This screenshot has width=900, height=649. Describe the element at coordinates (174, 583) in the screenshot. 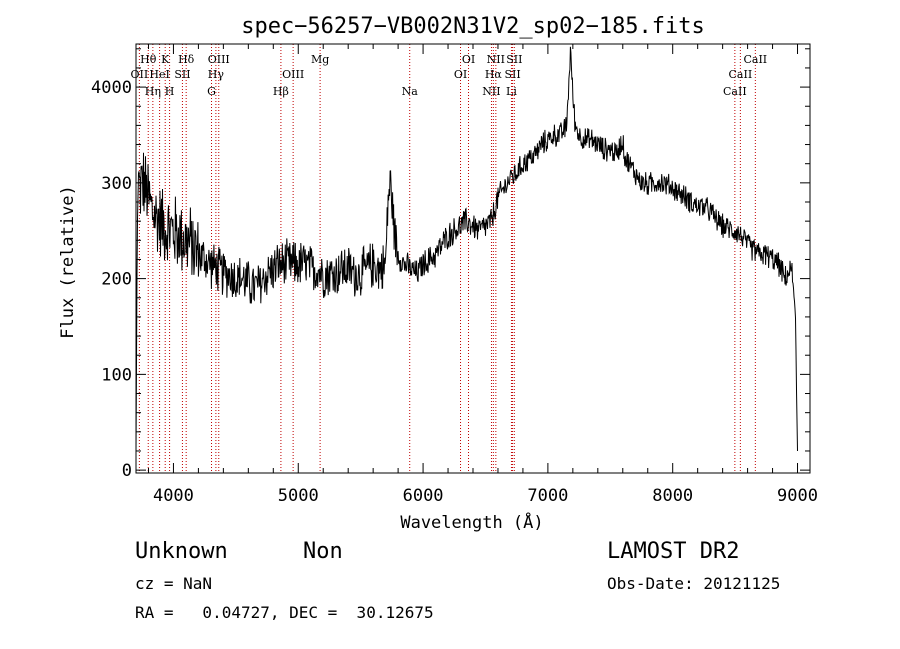

I see `redshift-text: cz = NaN` at that location.